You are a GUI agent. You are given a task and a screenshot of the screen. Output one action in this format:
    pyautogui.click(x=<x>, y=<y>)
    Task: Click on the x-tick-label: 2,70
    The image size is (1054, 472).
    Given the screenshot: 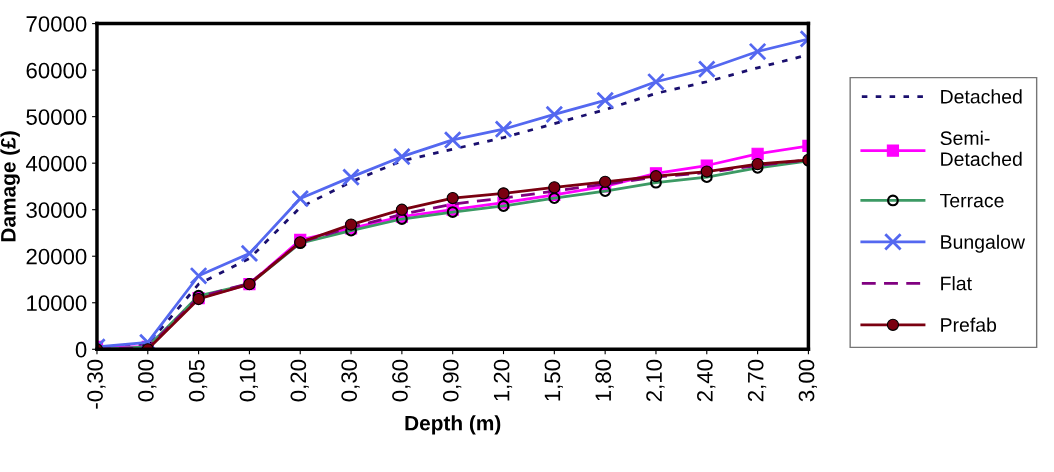 What is the action you would take?
    pyautogui.click(x=757, y=380)
    